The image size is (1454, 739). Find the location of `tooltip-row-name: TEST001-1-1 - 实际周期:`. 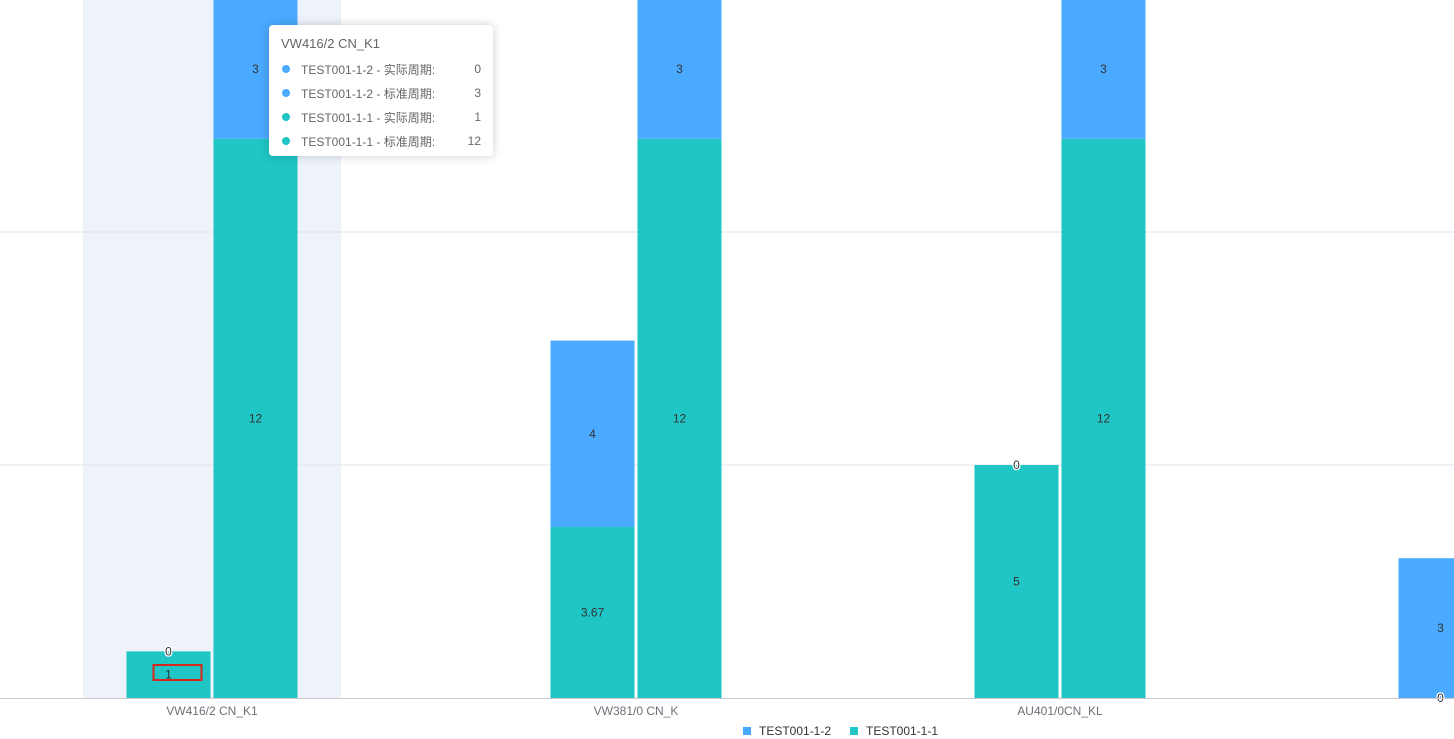

tooltip-row-name: TEST001-1-1 - 实际周期: is located at coordinates (368, 117).